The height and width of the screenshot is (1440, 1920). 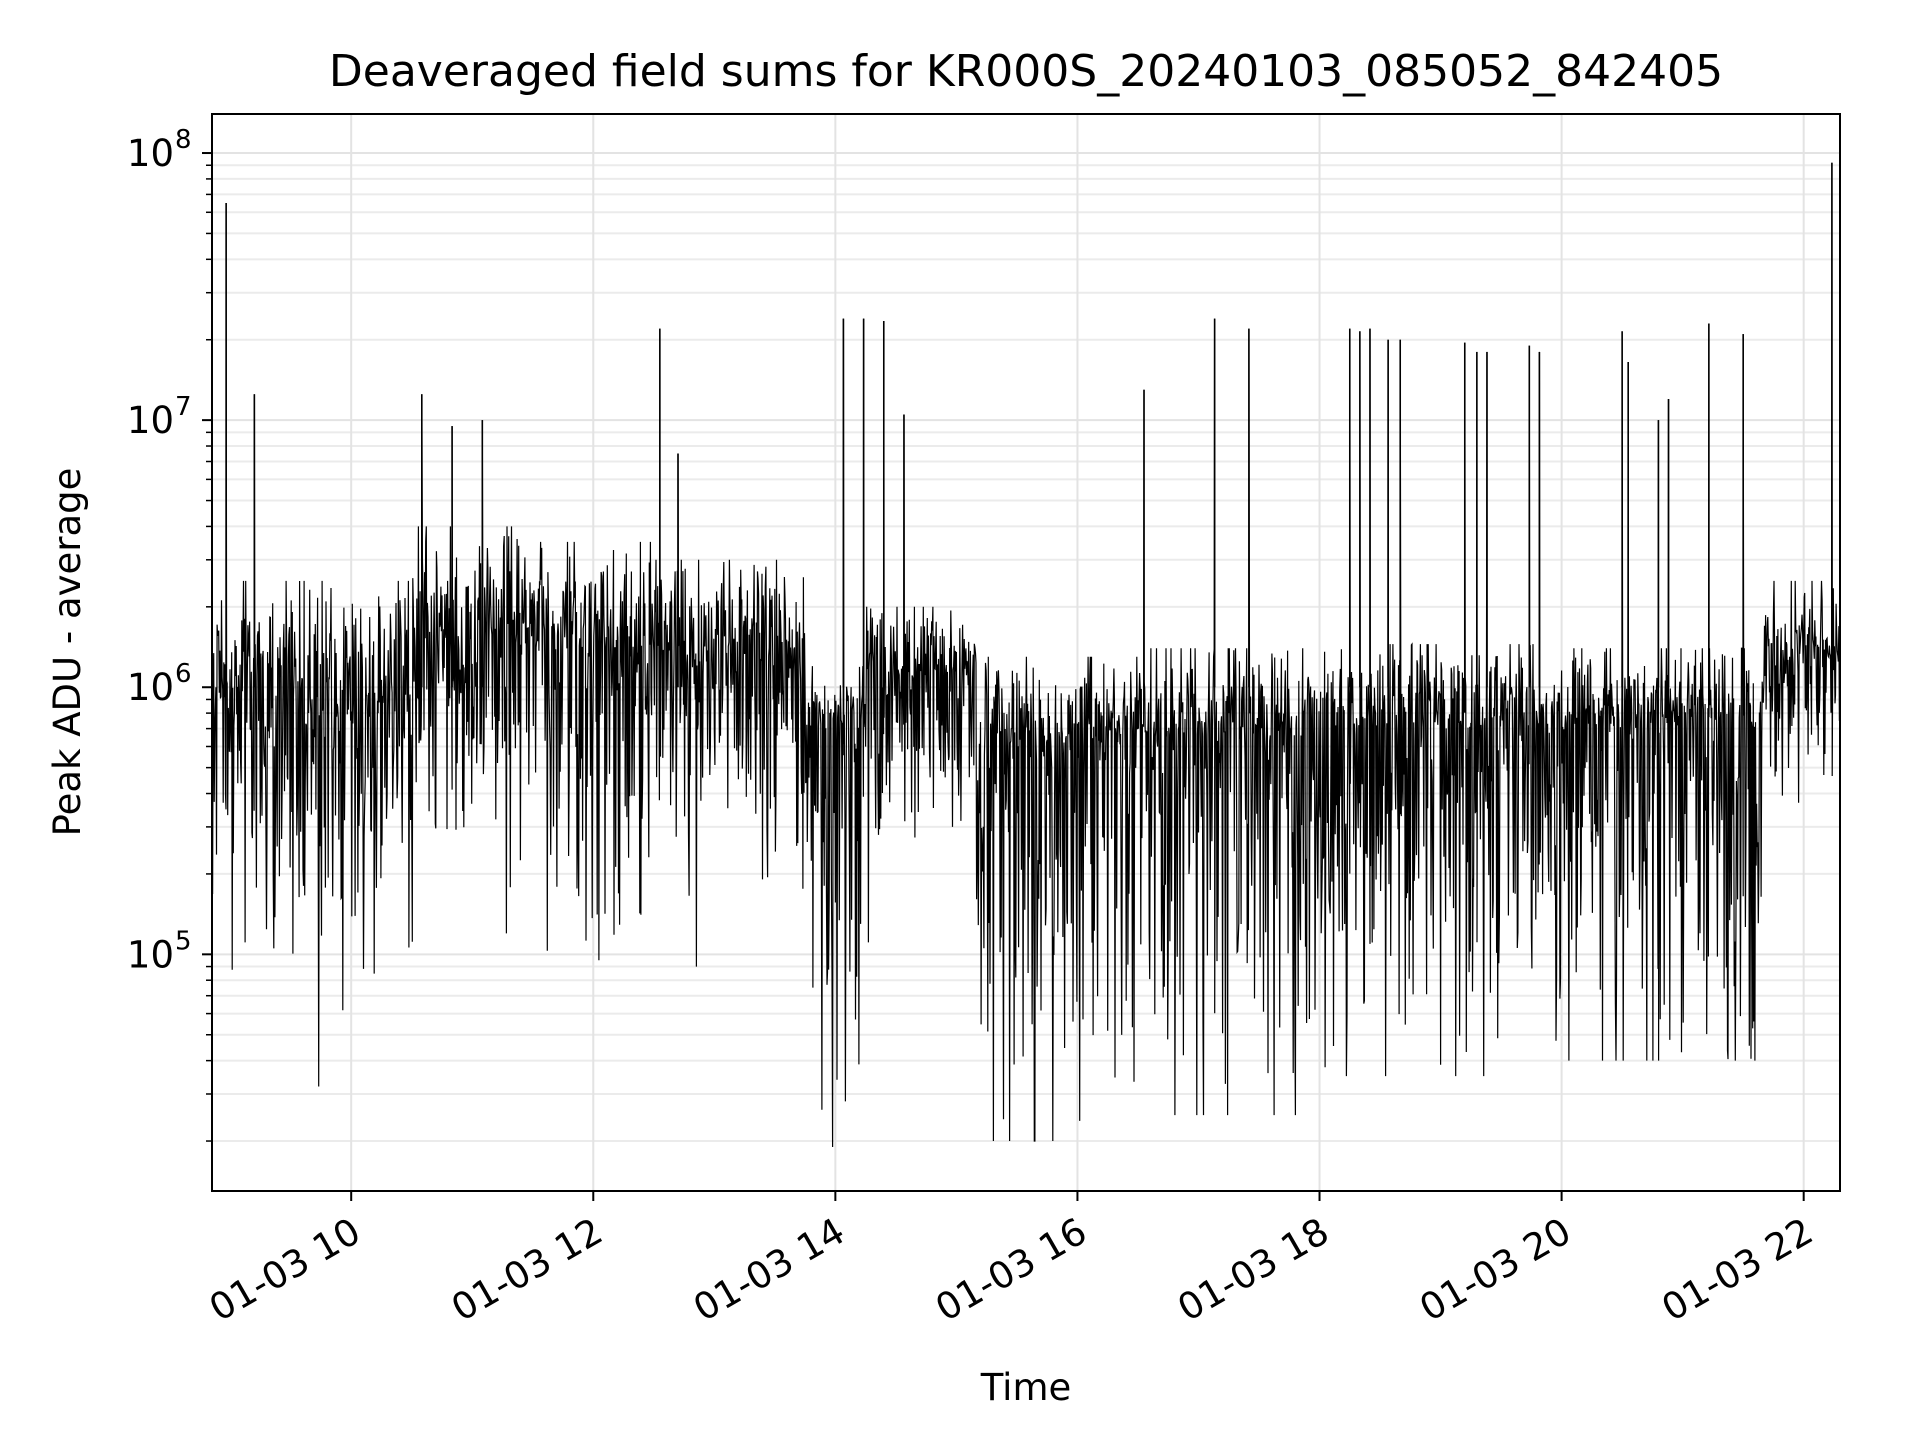 What do you see at coordinates (1026, 1387) in the screenshot?
I see `x-axis-label: Time` at bounding box center [1026, 1387].